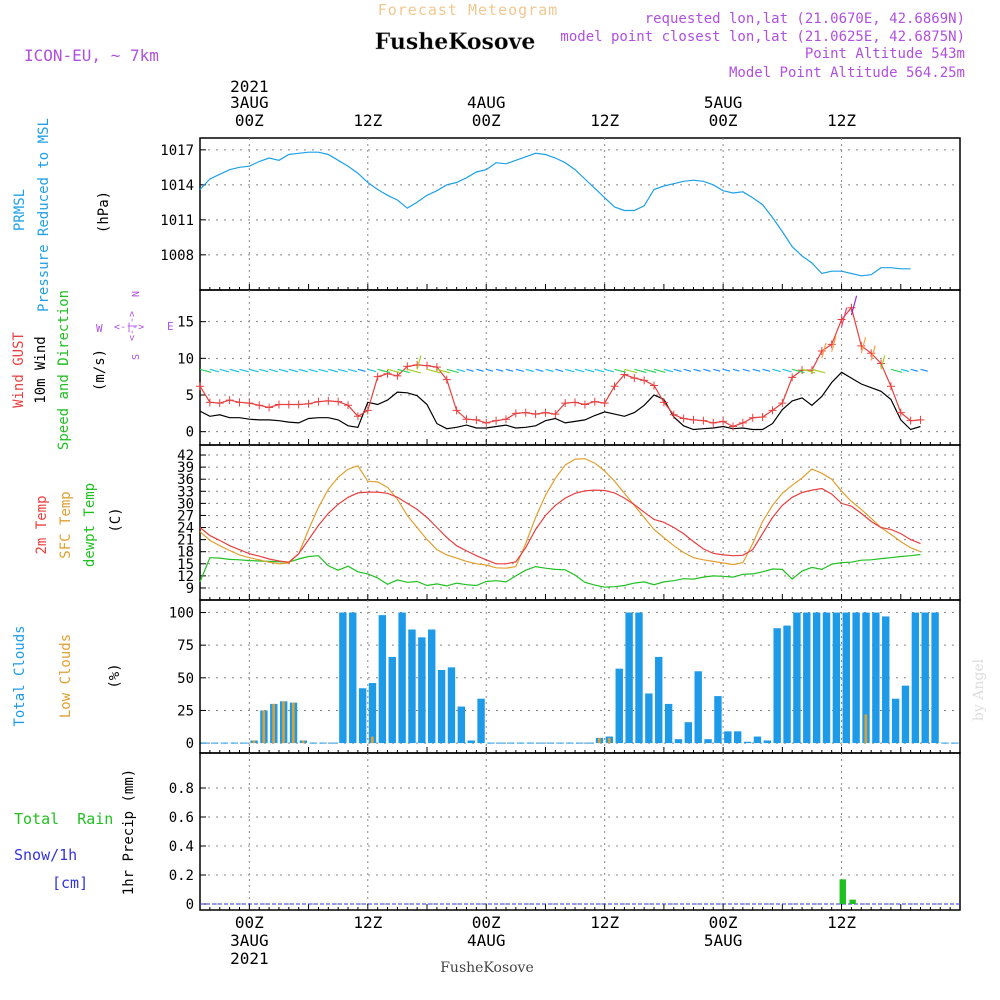 This screenshot has height=1000, width=1000. Describe the element at coordinates (249, 922) in the screenshot. I see `bottom-tick-label: 00Z` at that location.